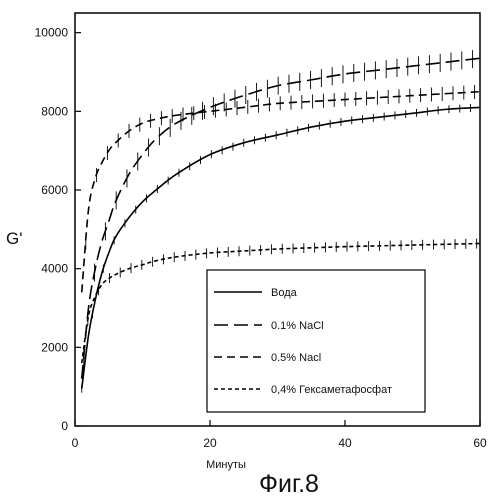  I want to click on legend-label-voda: Вода, so click(284, 293).